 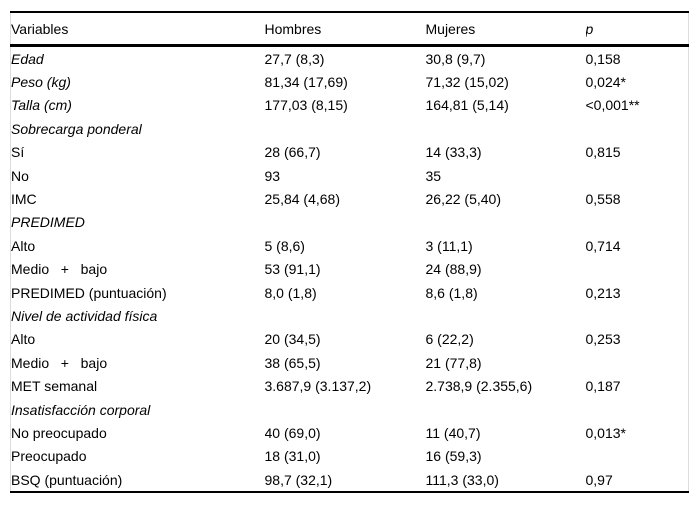 I want to click on column-header-variables: Variables, so click(x=137, y=29).